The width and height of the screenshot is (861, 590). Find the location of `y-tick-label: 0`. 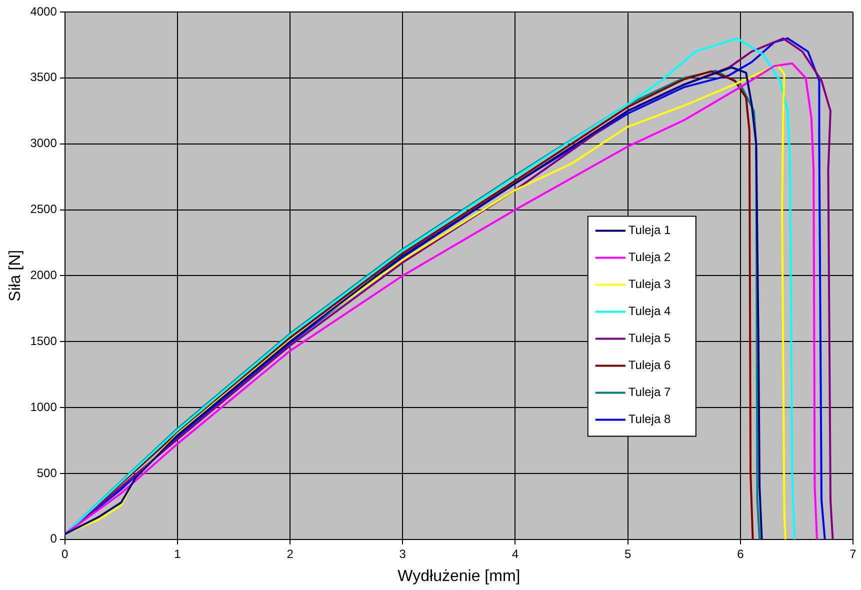

y-tick-label: 0 is located at coordinates (54, 539).